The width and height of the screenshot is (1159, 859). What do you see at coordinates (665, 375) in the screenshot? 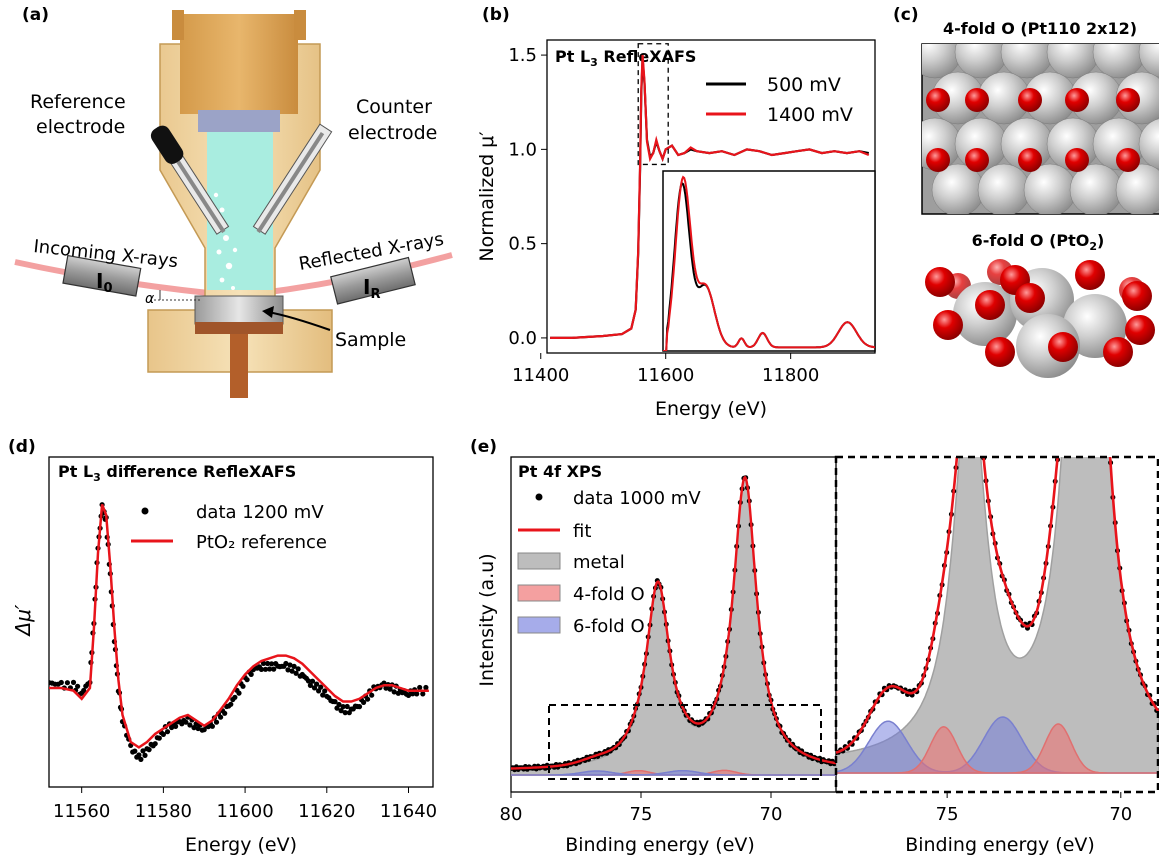
I see `x-tick-label: 11600` at bounding box center [665, 375].